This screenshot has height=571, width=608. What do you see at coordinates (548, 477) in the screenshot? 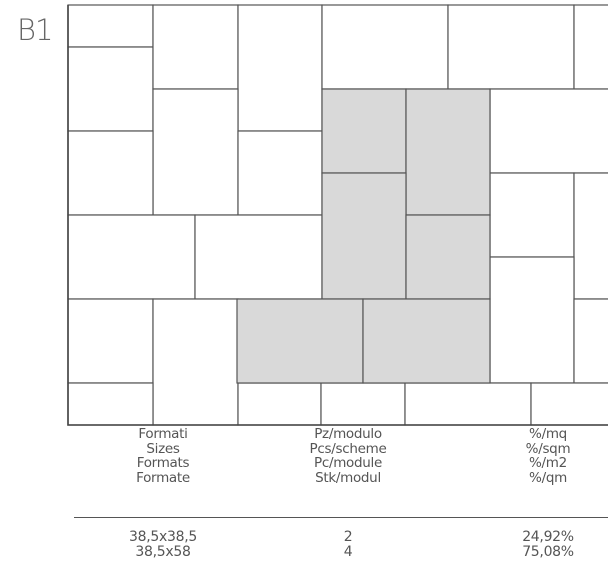
I see `header-percent-de: %/qm` at bounding box center [548, 477].